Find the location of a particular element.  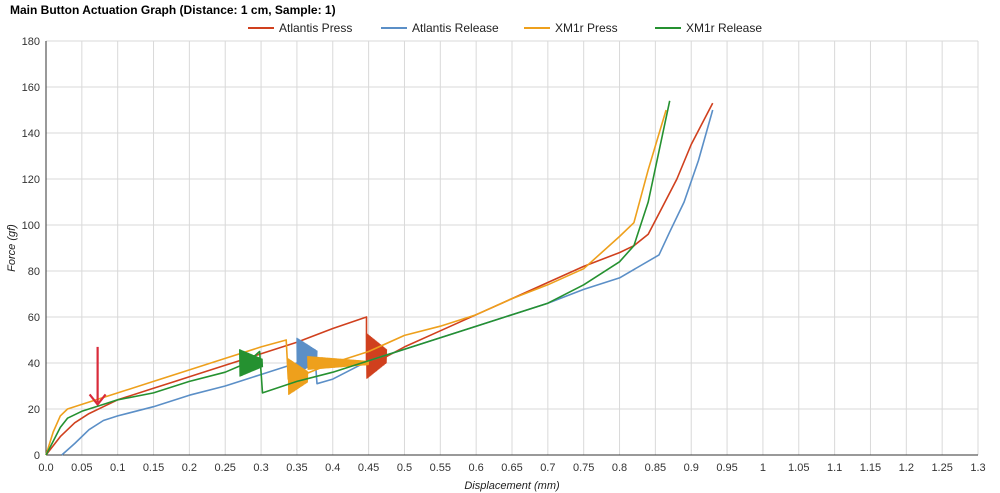

y-tick-label: 180 is located at coordinates (31, 42).